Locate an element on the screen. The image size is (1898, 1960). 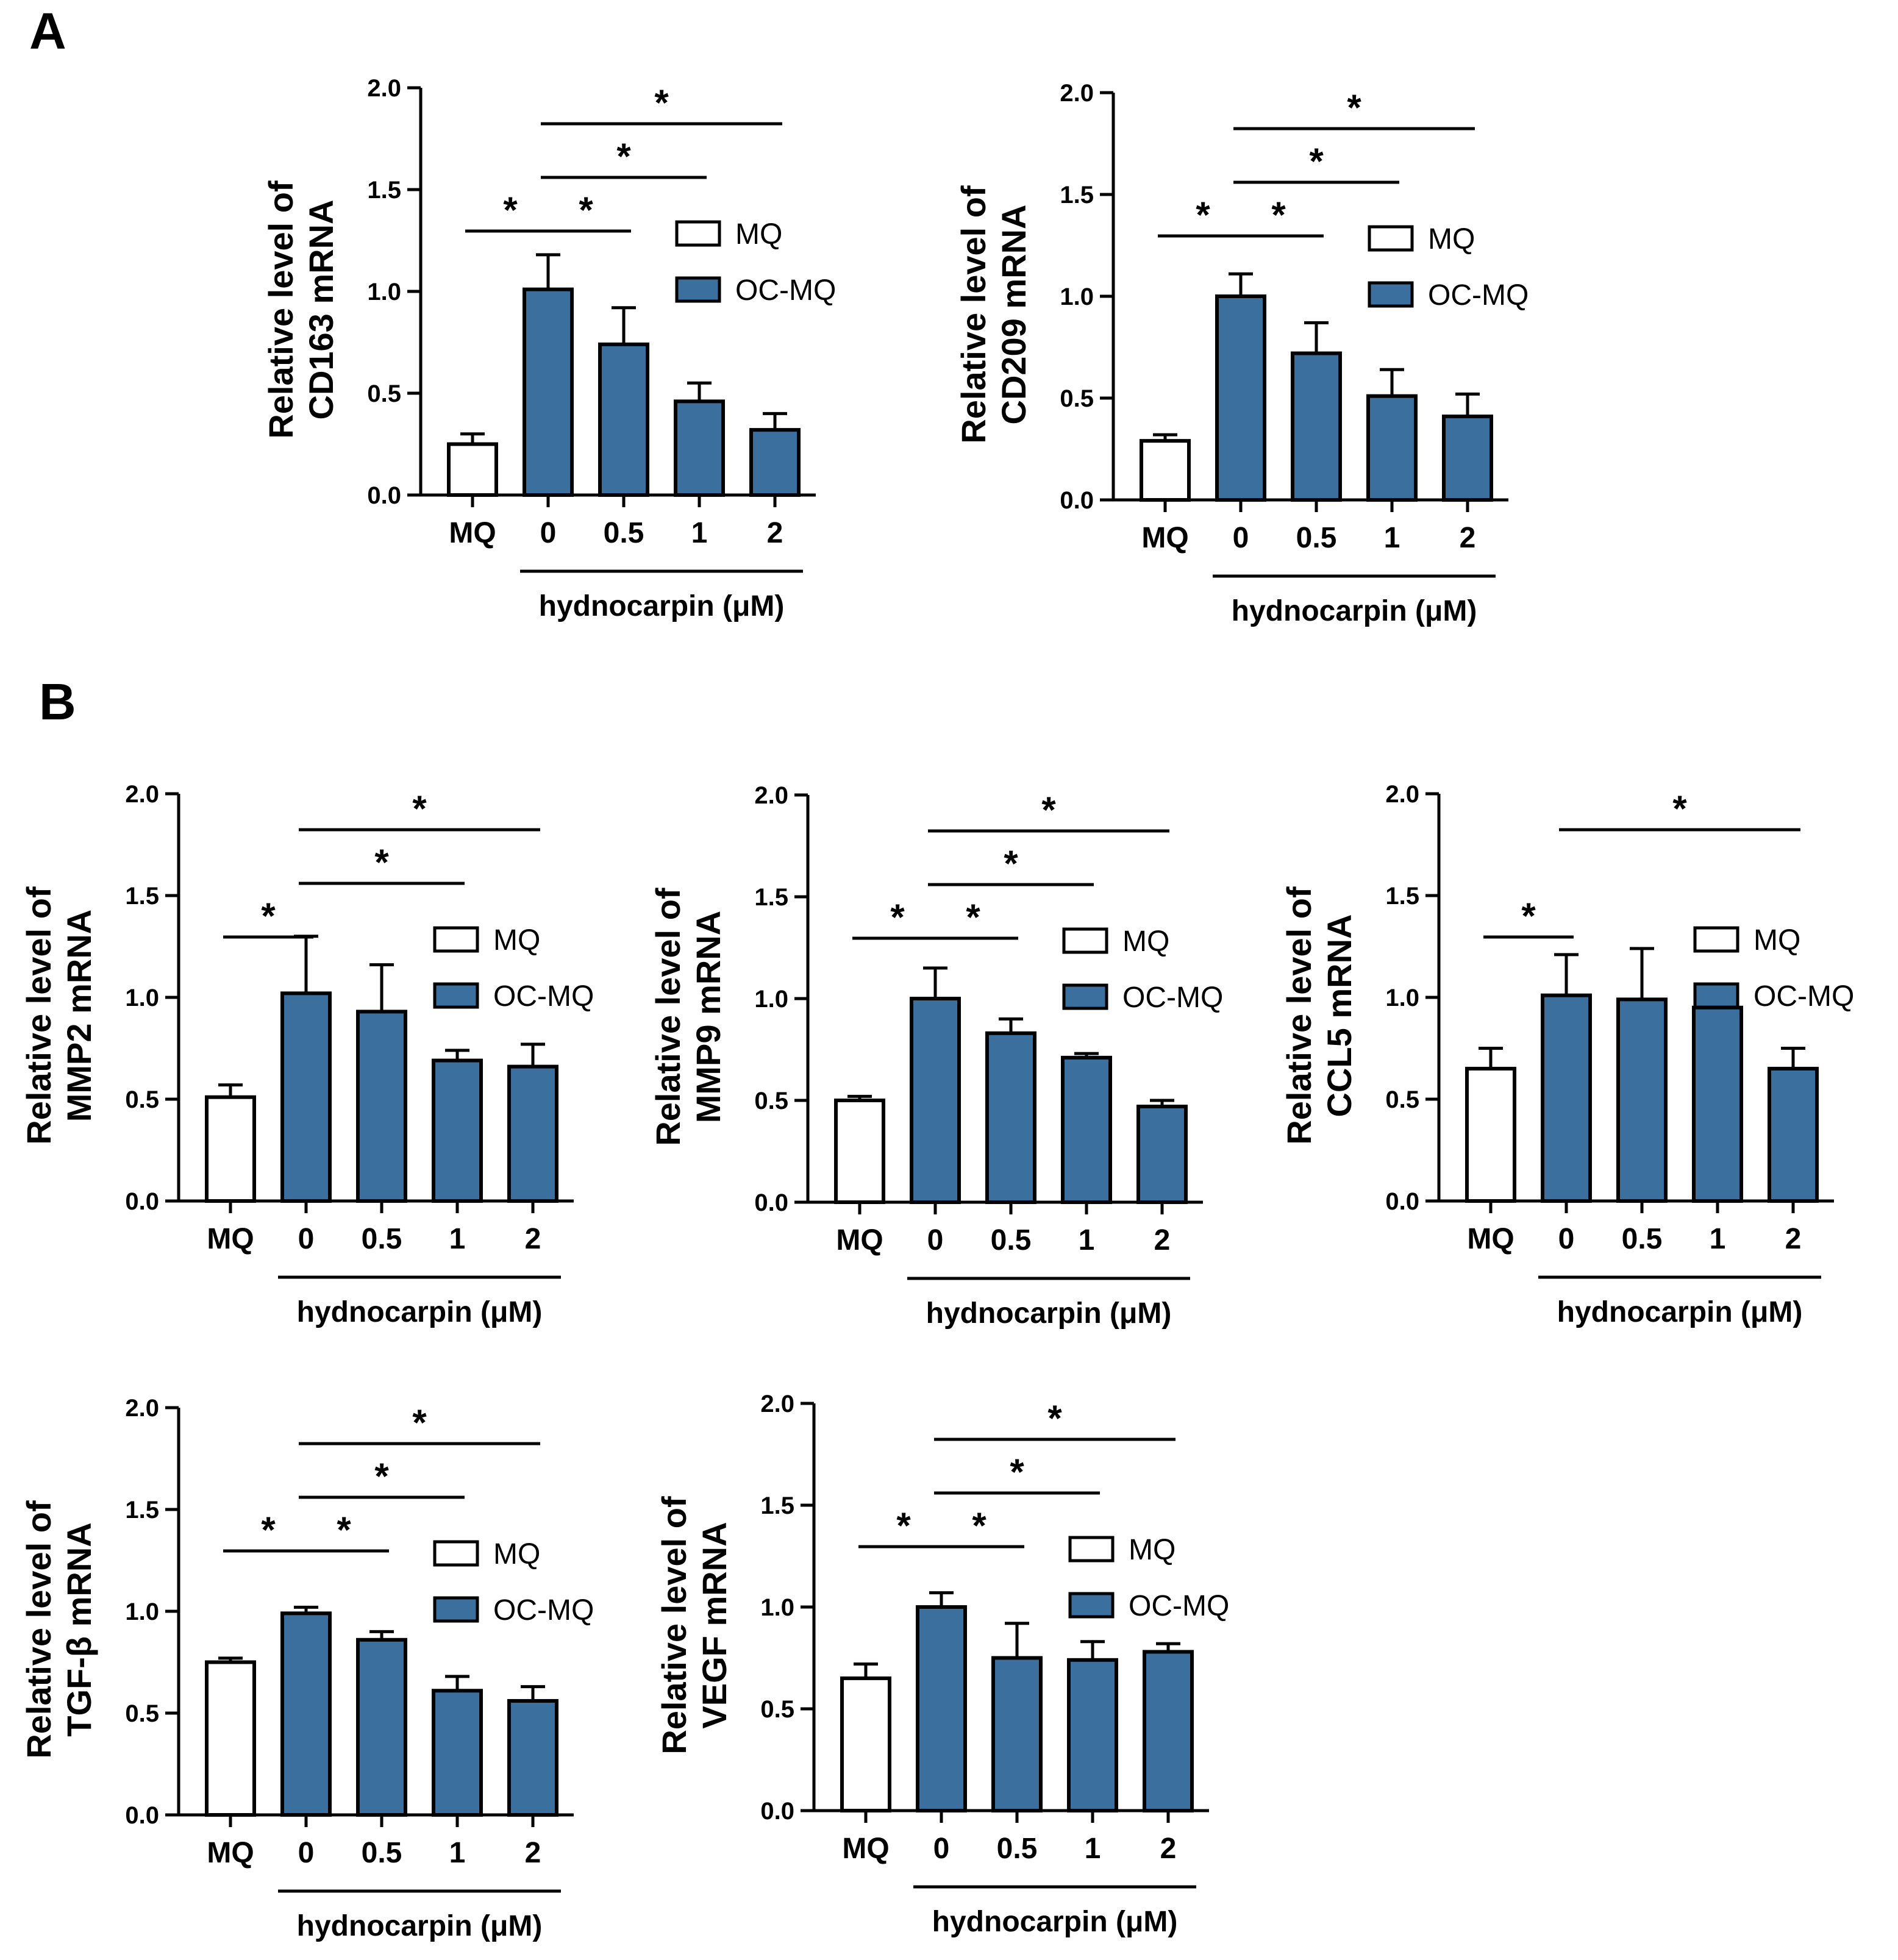
y-tick-label: 1.0 is located at coordinates (142, 1611).